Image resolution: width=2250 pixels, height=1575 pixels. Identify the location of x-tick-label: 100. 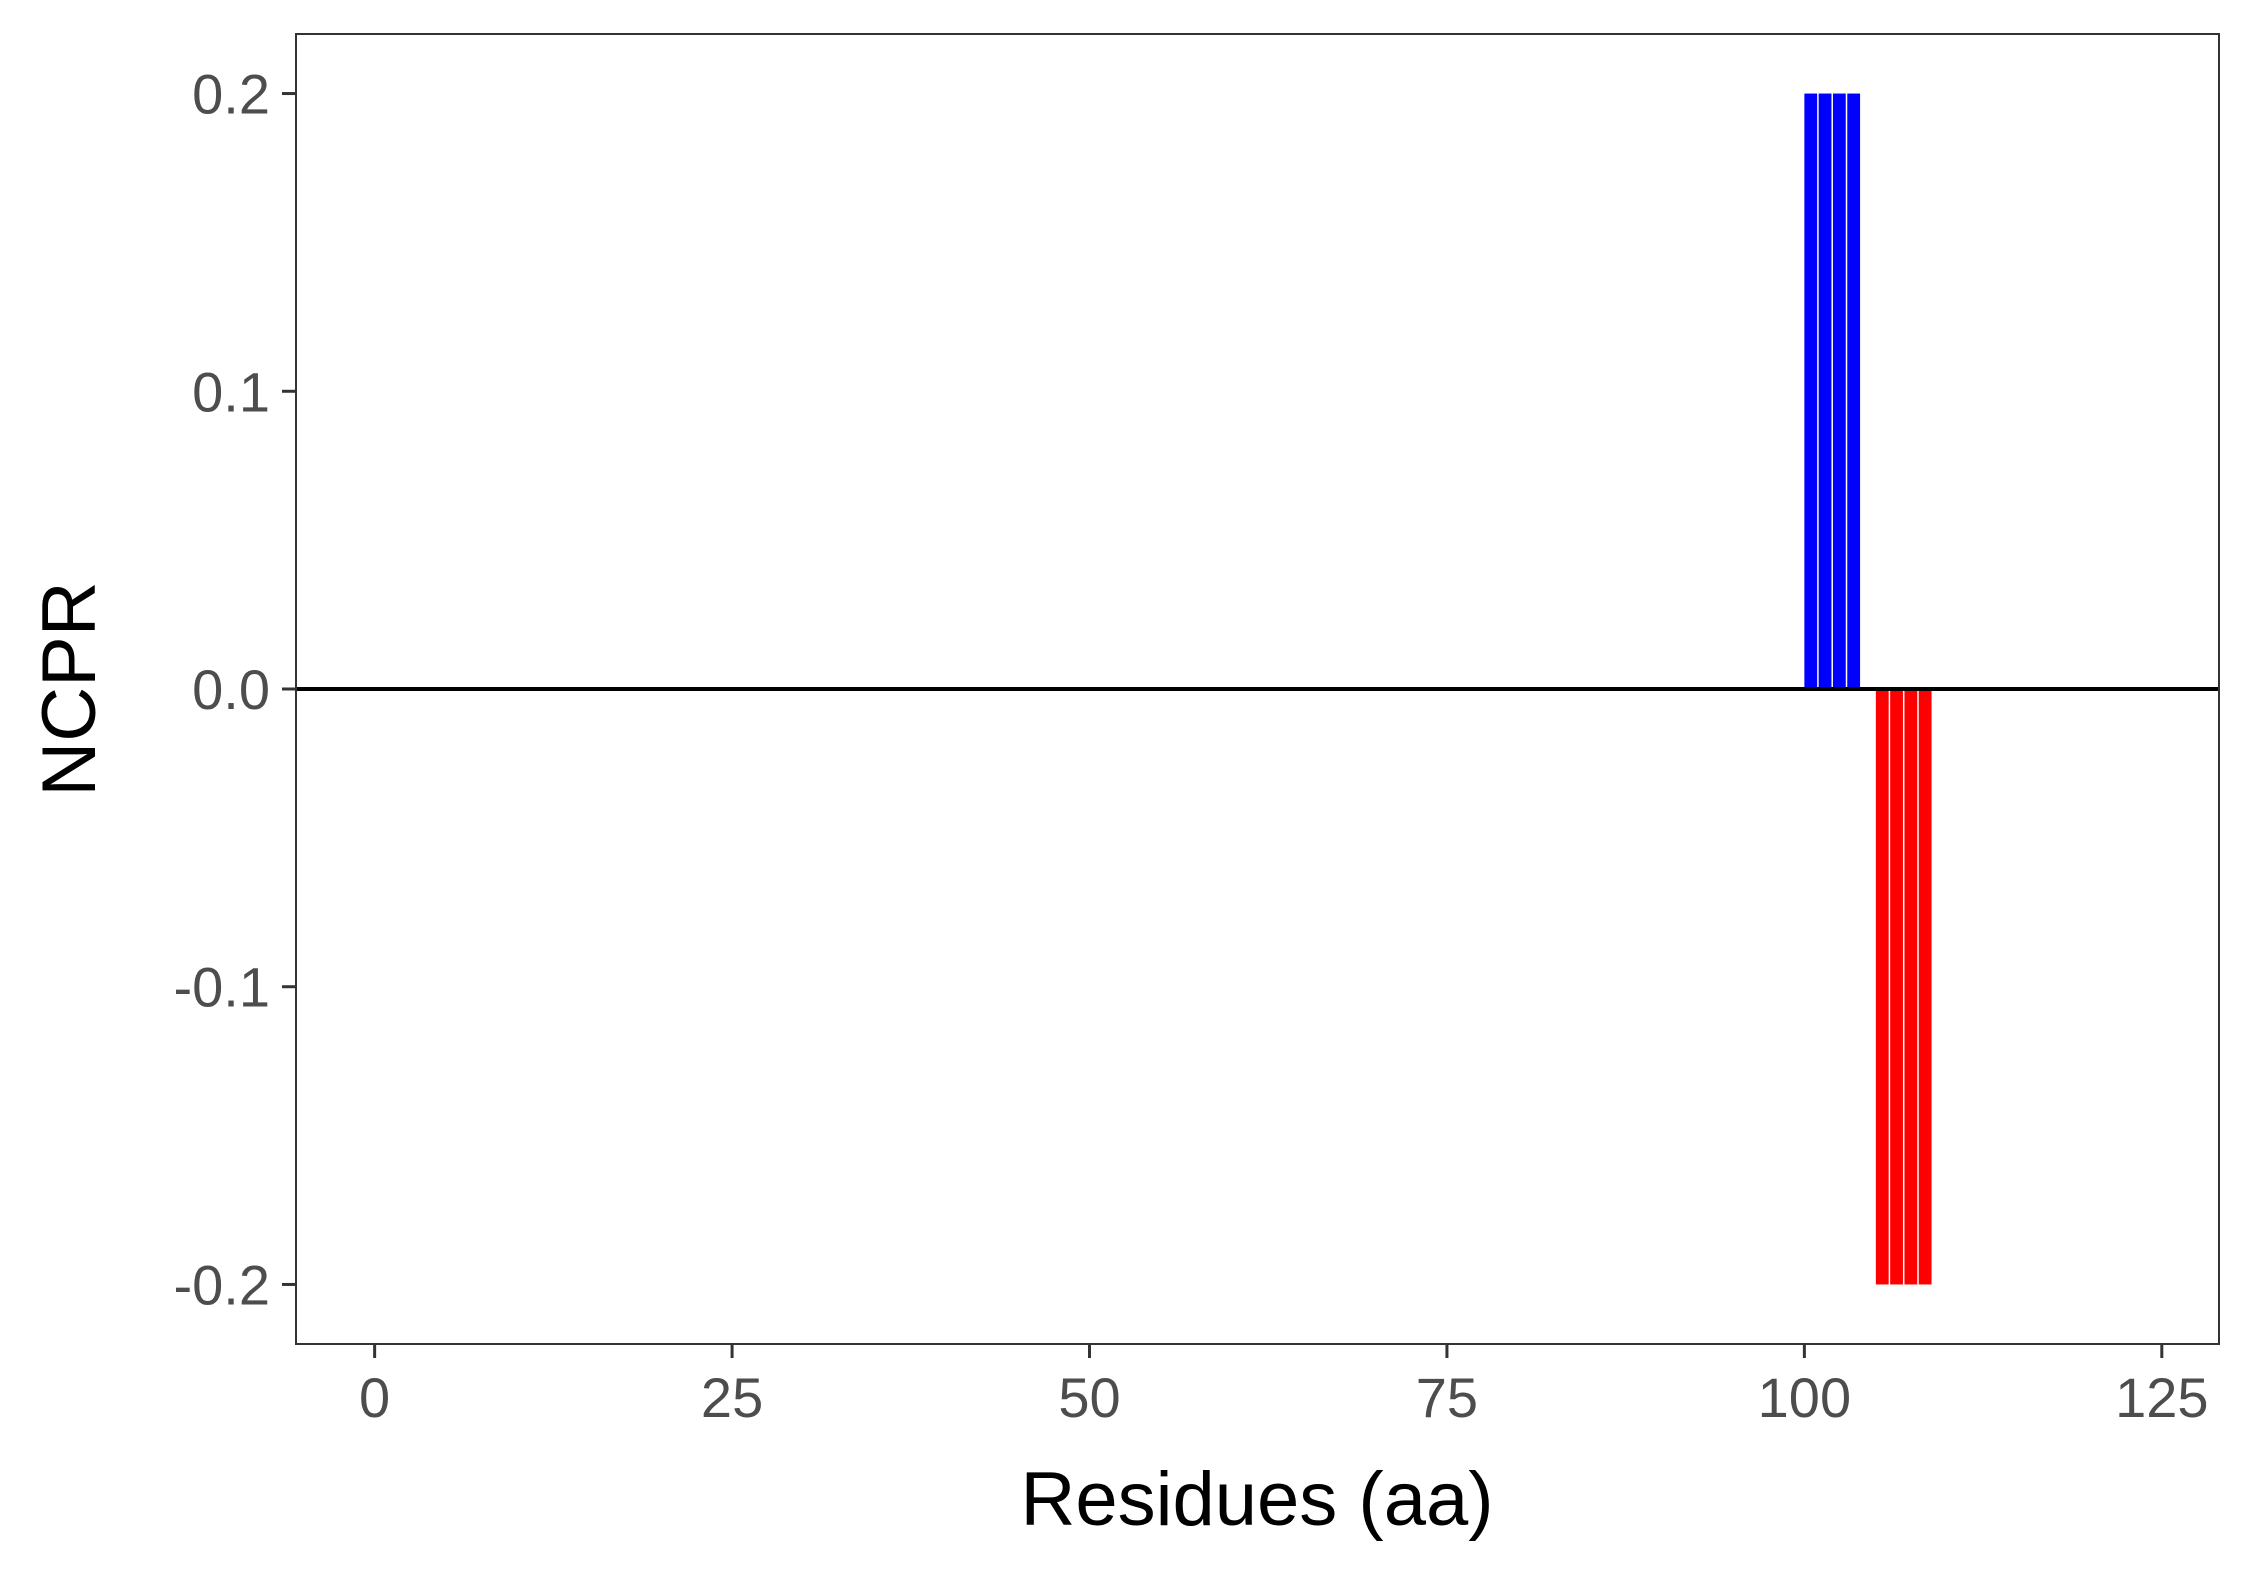
(1804, 1397).